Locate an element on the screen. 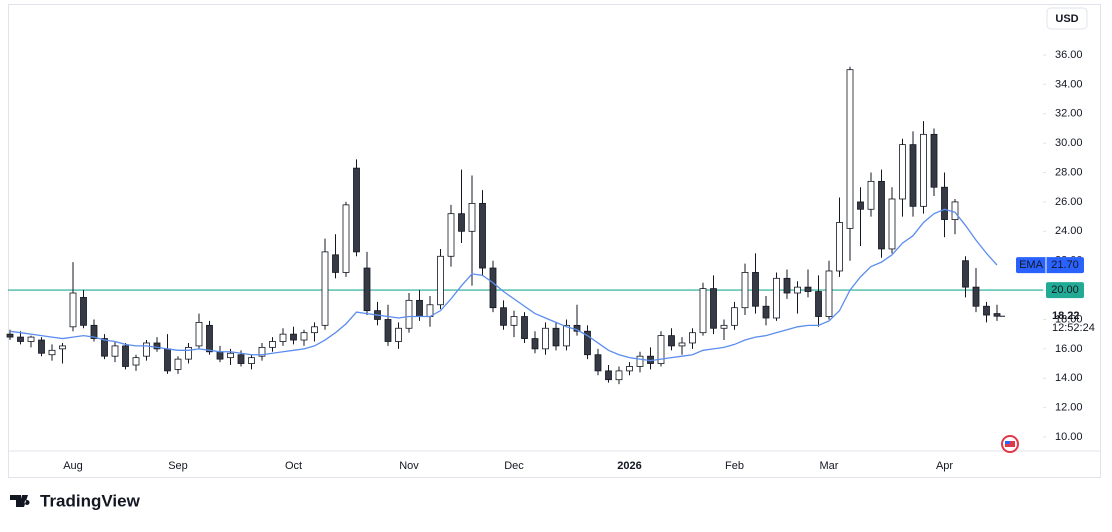  x-tick-label: Sep is located at coordinates (178, 466).